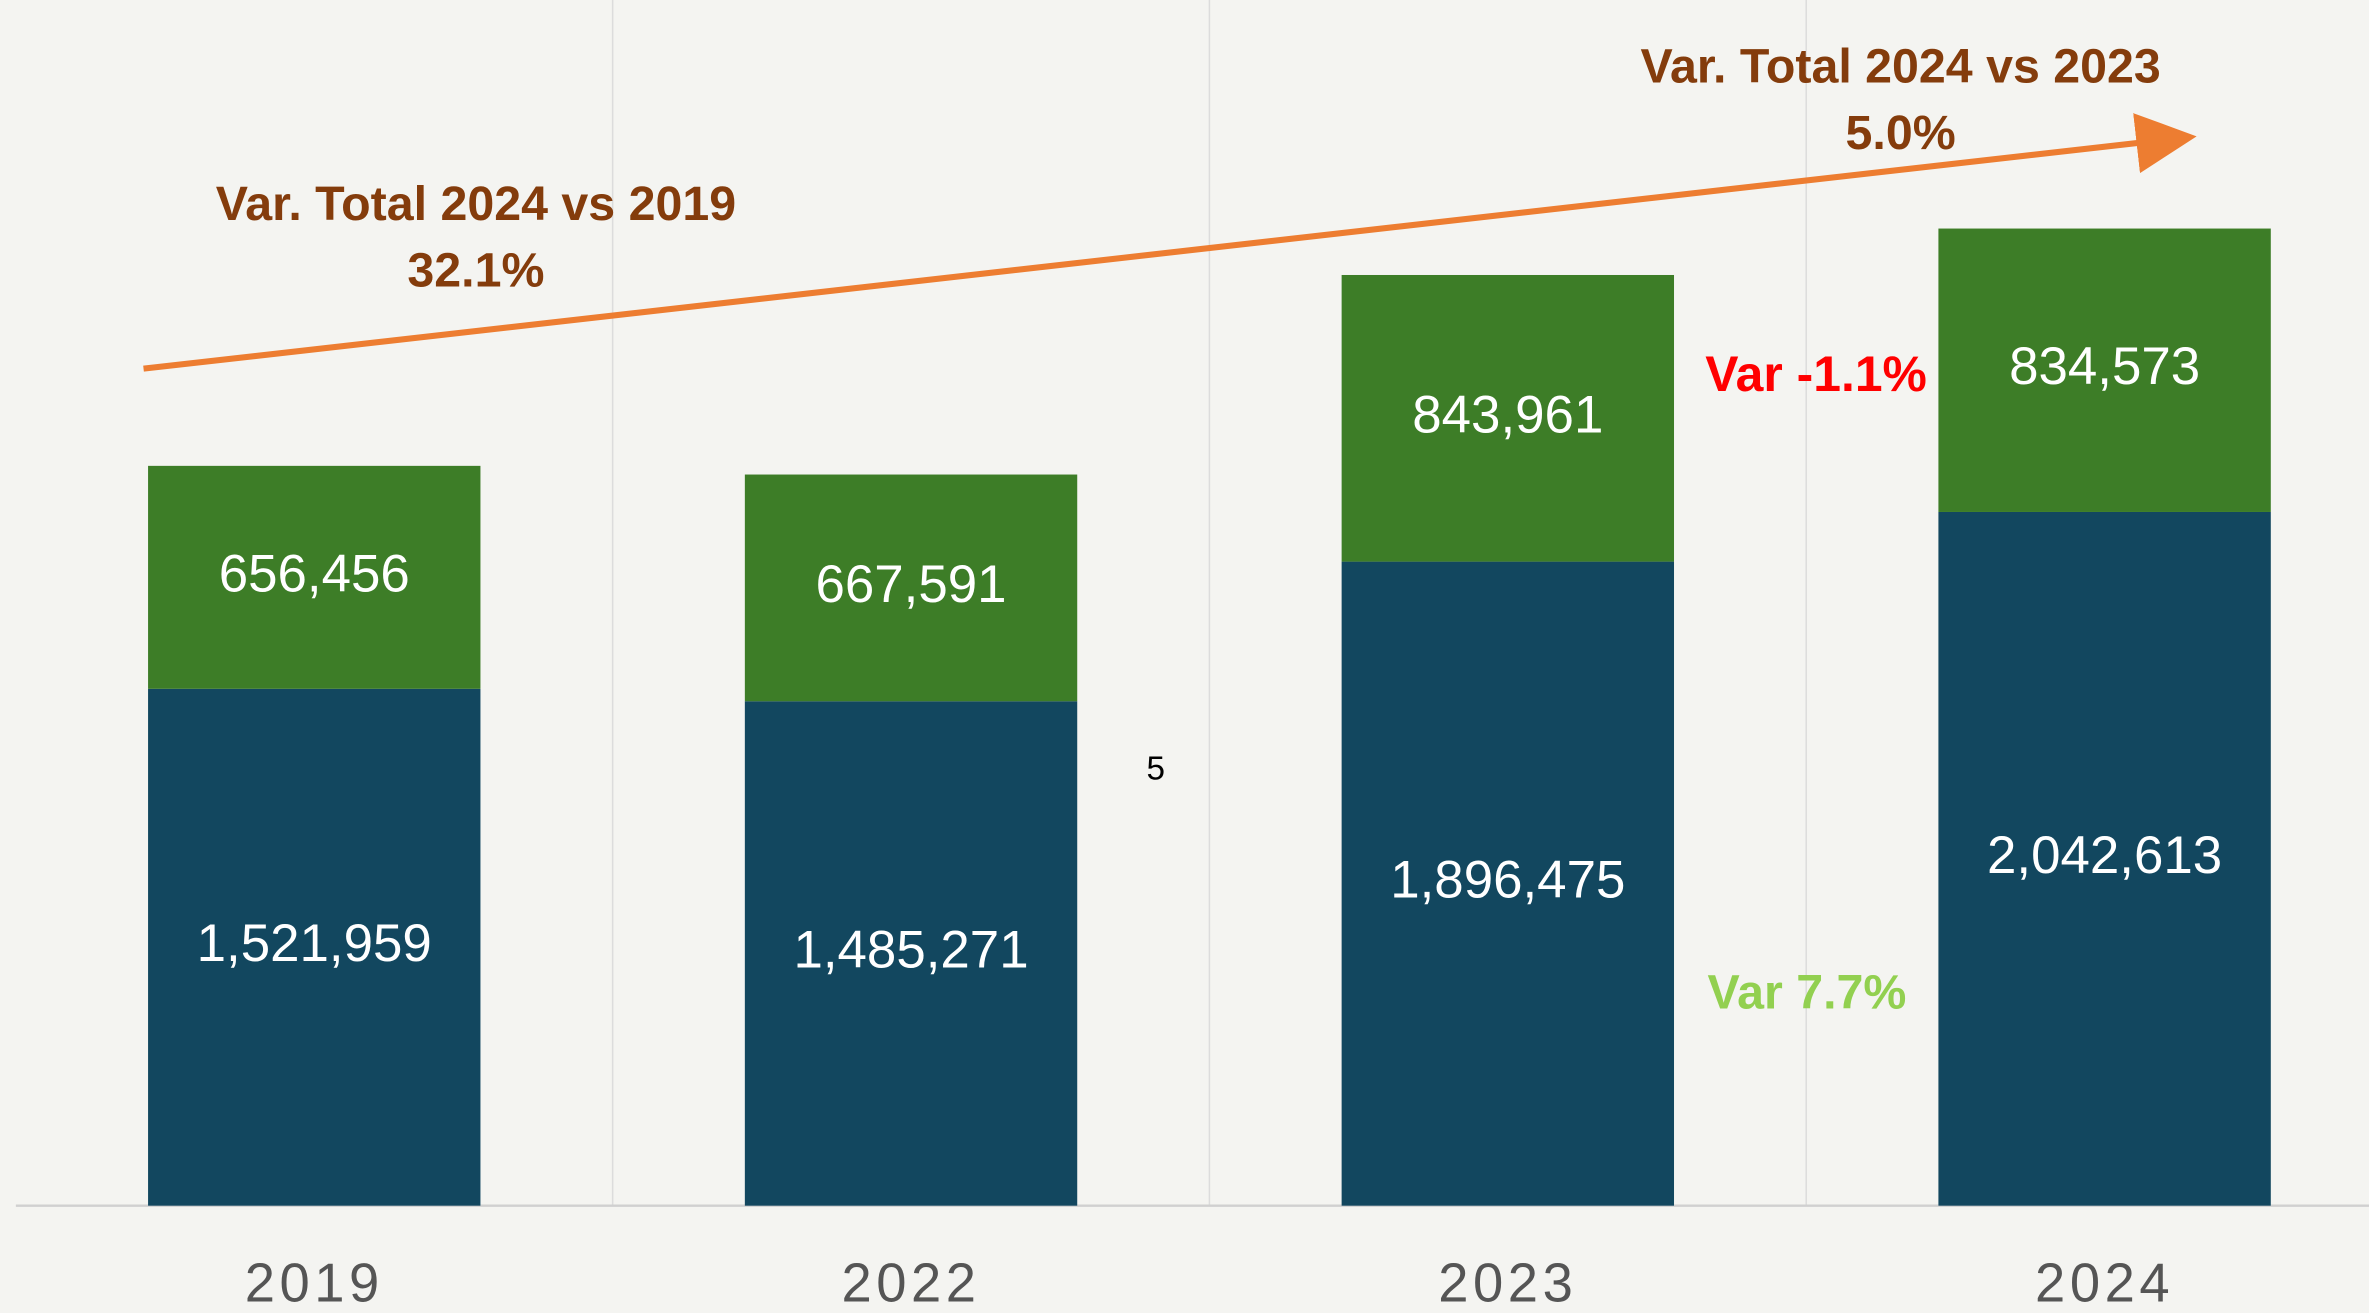 Image resolution: width=2369 pixels, height=1313 pixels. Describe the element at coordinates (314, 1283) in the screenshot. I see `x-tick-label: 2019` at that location.